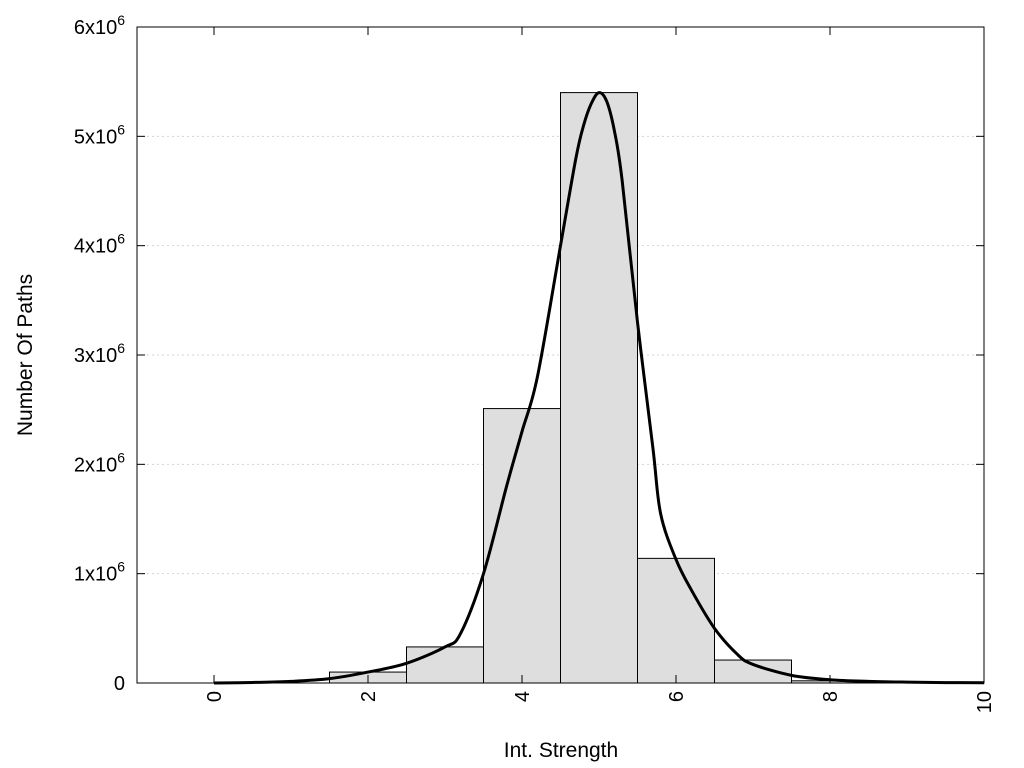 This screenshot has height=768, width=1024. I want to click on x-tick-label: 4, so click(523, 696).